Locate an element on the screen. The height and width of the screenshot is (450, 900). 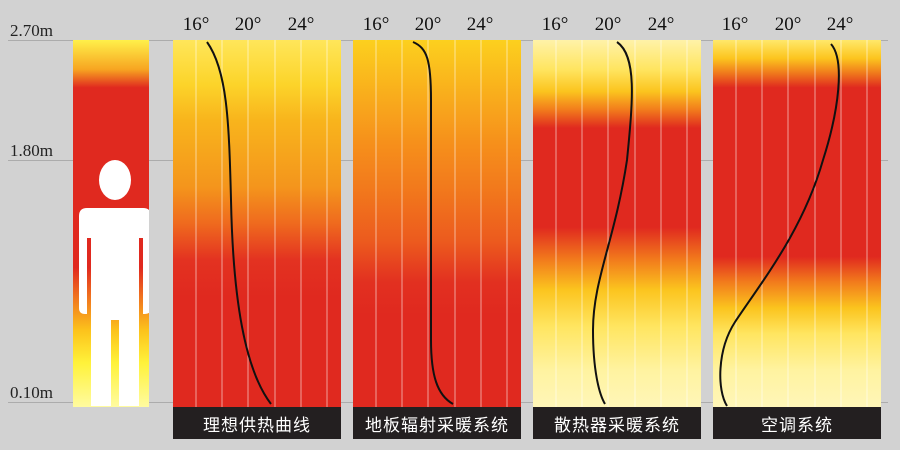
tick-24-p4: 24° is located at coordinates (840, 24).